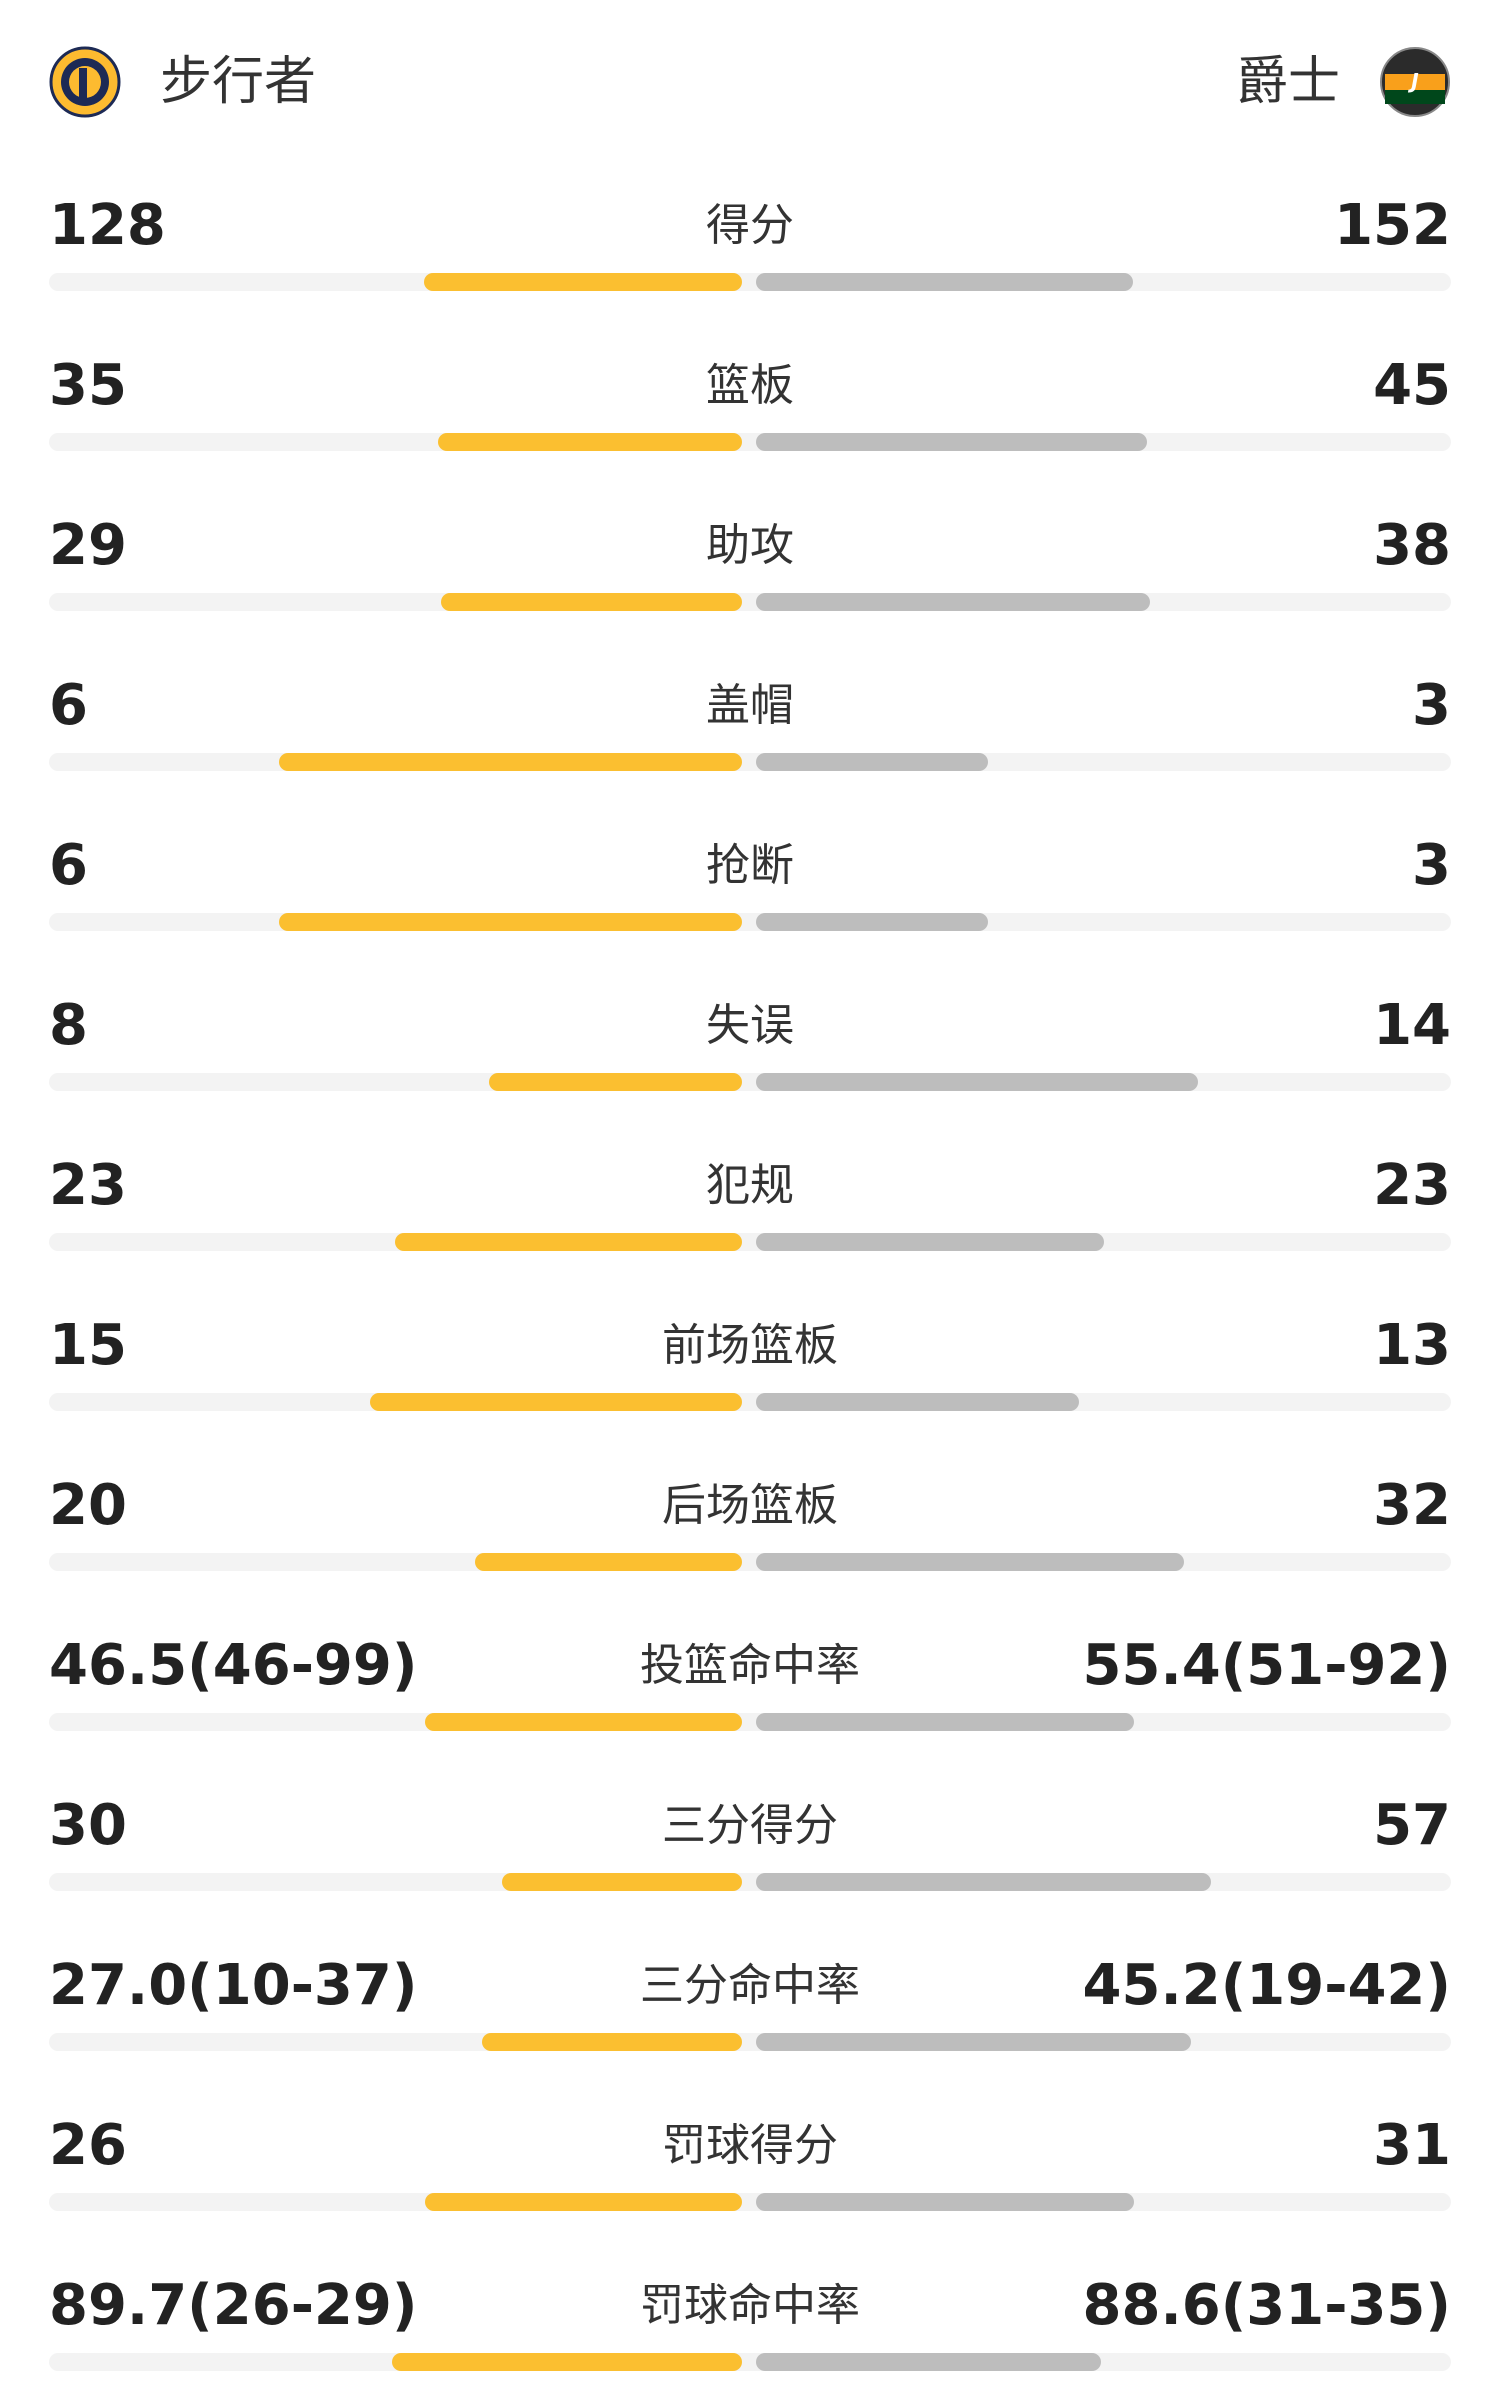 The width and height of the screenshot is (1500, 2400). Describe the element at coordinates (1392, 225) in the screenshot. I see `away-value: 152` at that location.